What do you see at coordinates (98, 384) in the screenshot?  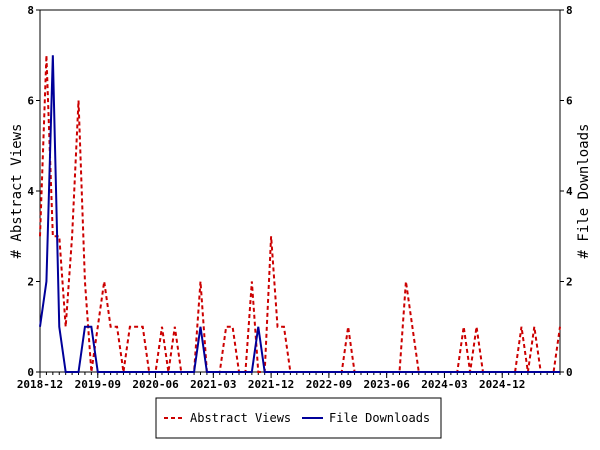 I see `x-tick-label: 2019-09` at bounding box center [98, 384].